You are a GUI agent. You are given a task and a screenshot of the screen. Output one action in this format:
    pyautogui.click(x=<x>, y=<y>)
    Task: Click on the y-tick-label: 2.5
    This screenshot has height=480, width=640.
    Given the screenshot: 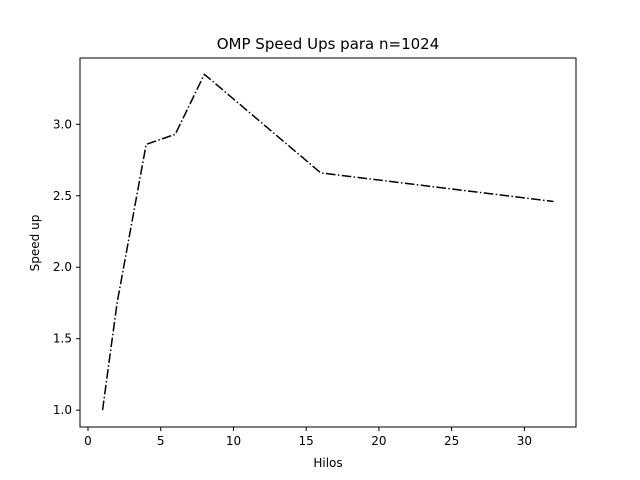 What is the action you would take?
    pyautogui.click(x=62, y=196)
    